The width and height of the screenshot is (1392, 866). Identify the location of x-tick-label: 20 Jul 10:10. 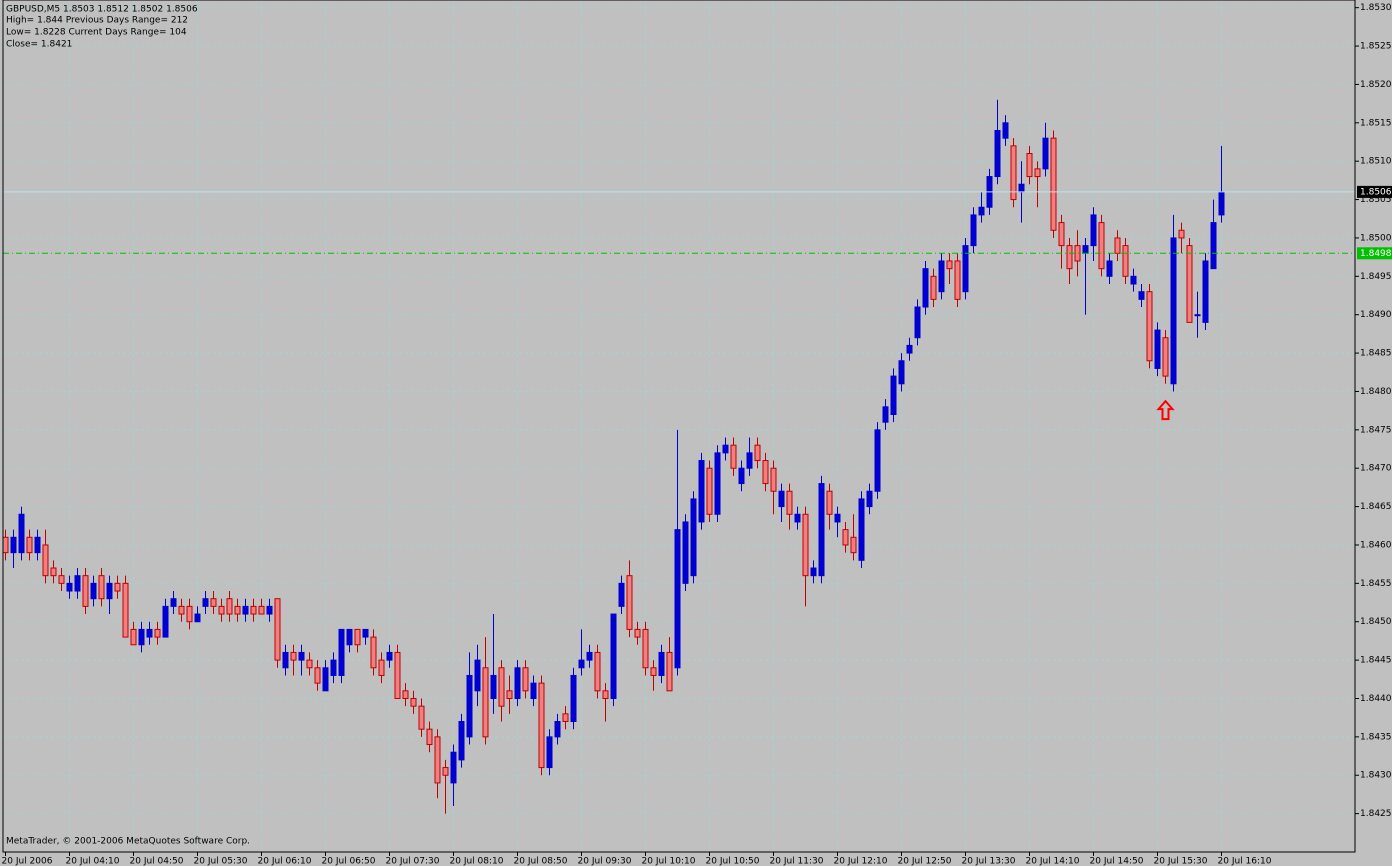
(669, 861).